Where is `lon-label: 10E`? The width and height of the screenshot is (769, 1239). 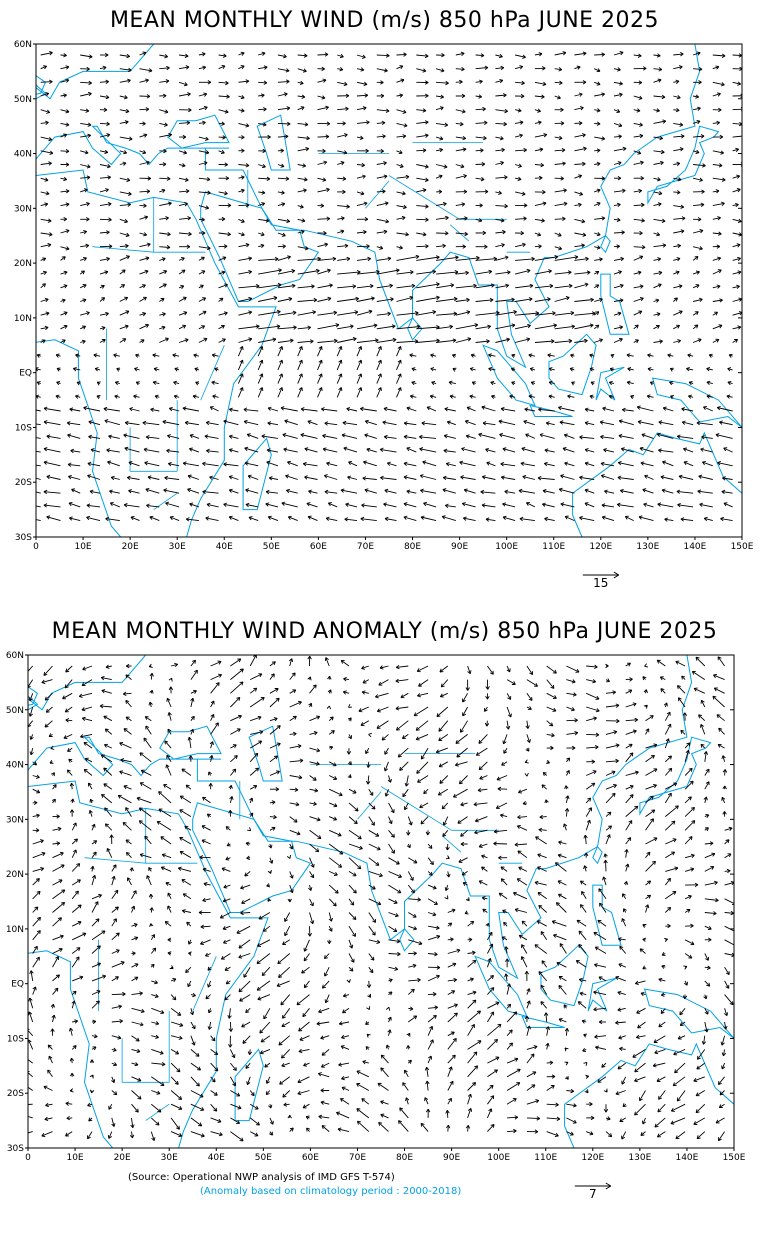
lon-label: 10E is located at coordinates (82, 547).